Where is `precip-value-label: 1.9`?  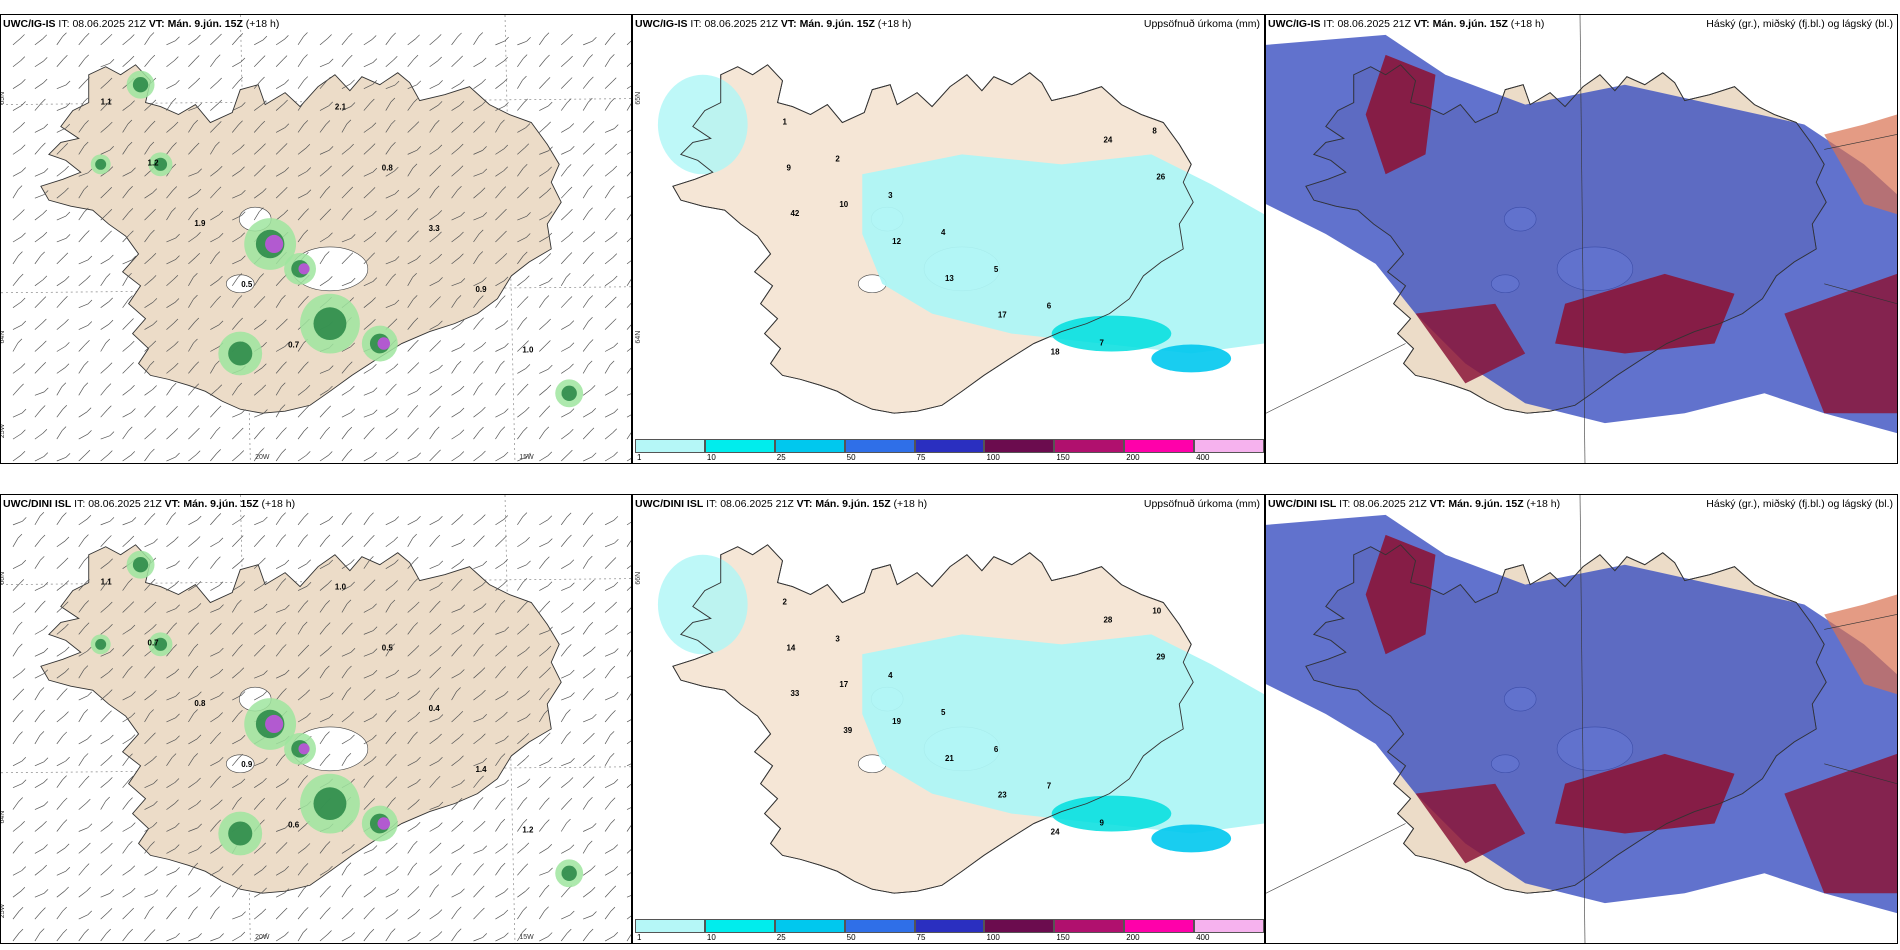 precip-value-label: 1.9 is located at coordinates (200, 223).